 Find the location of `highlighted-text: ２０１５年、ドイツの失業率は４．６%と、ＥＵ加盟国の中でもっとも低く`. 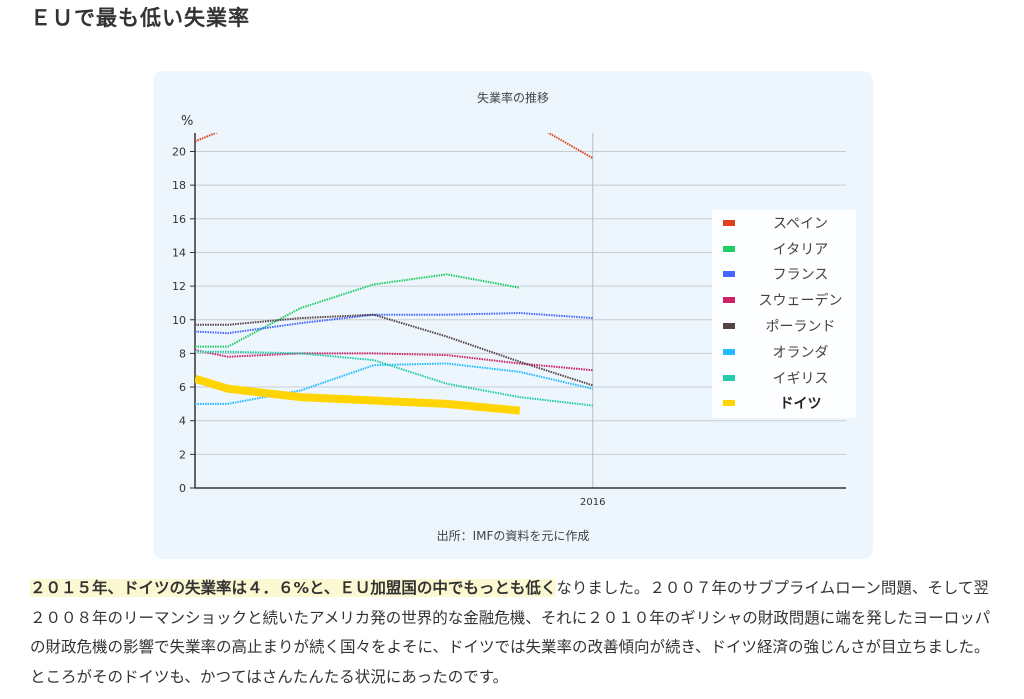

highlighted-text: ２０１５年、ドイツの失業率は４．６%と、ＥＵ加盟国の中でもっとも低く is located at coordinates (293, 588).